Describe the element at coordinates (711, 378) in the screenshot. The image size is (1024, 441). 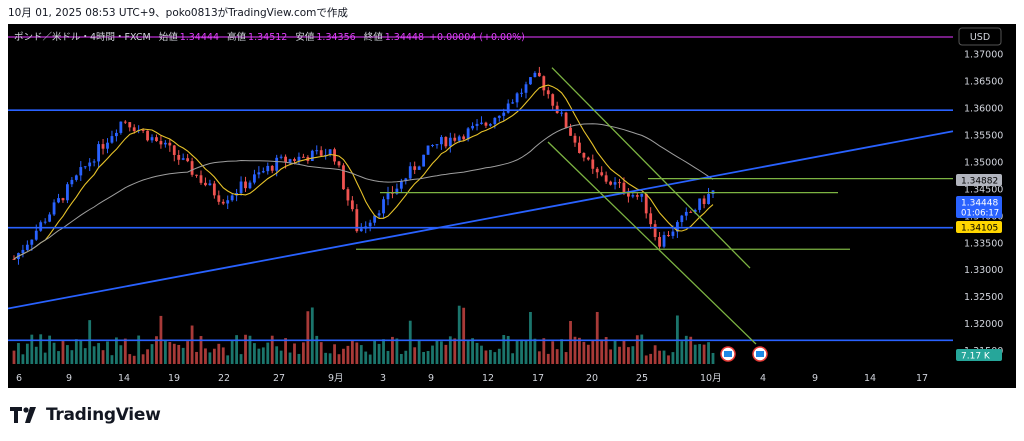
I see `x-axis-tick-label: 10月` at that location.